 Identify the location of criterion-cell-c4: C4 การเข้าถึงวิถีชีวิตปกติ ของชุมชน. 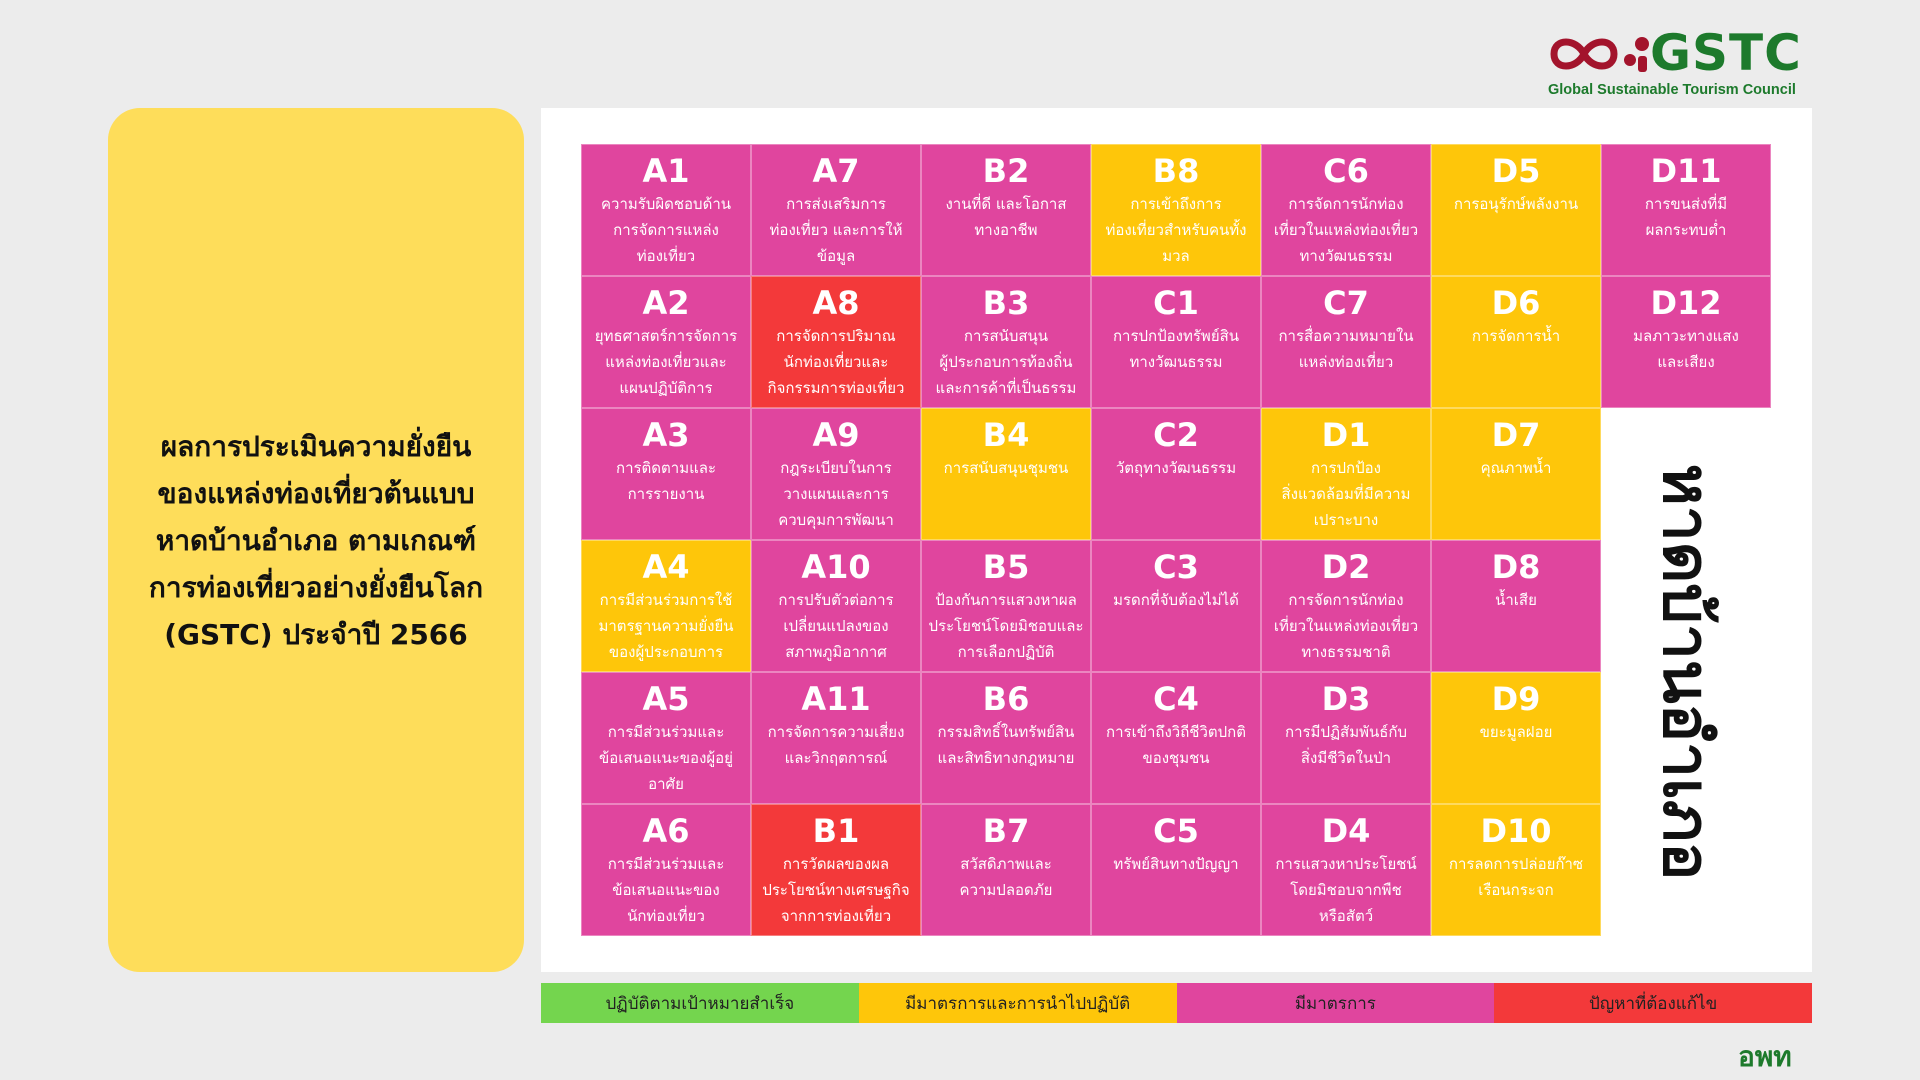
(1176, 738).